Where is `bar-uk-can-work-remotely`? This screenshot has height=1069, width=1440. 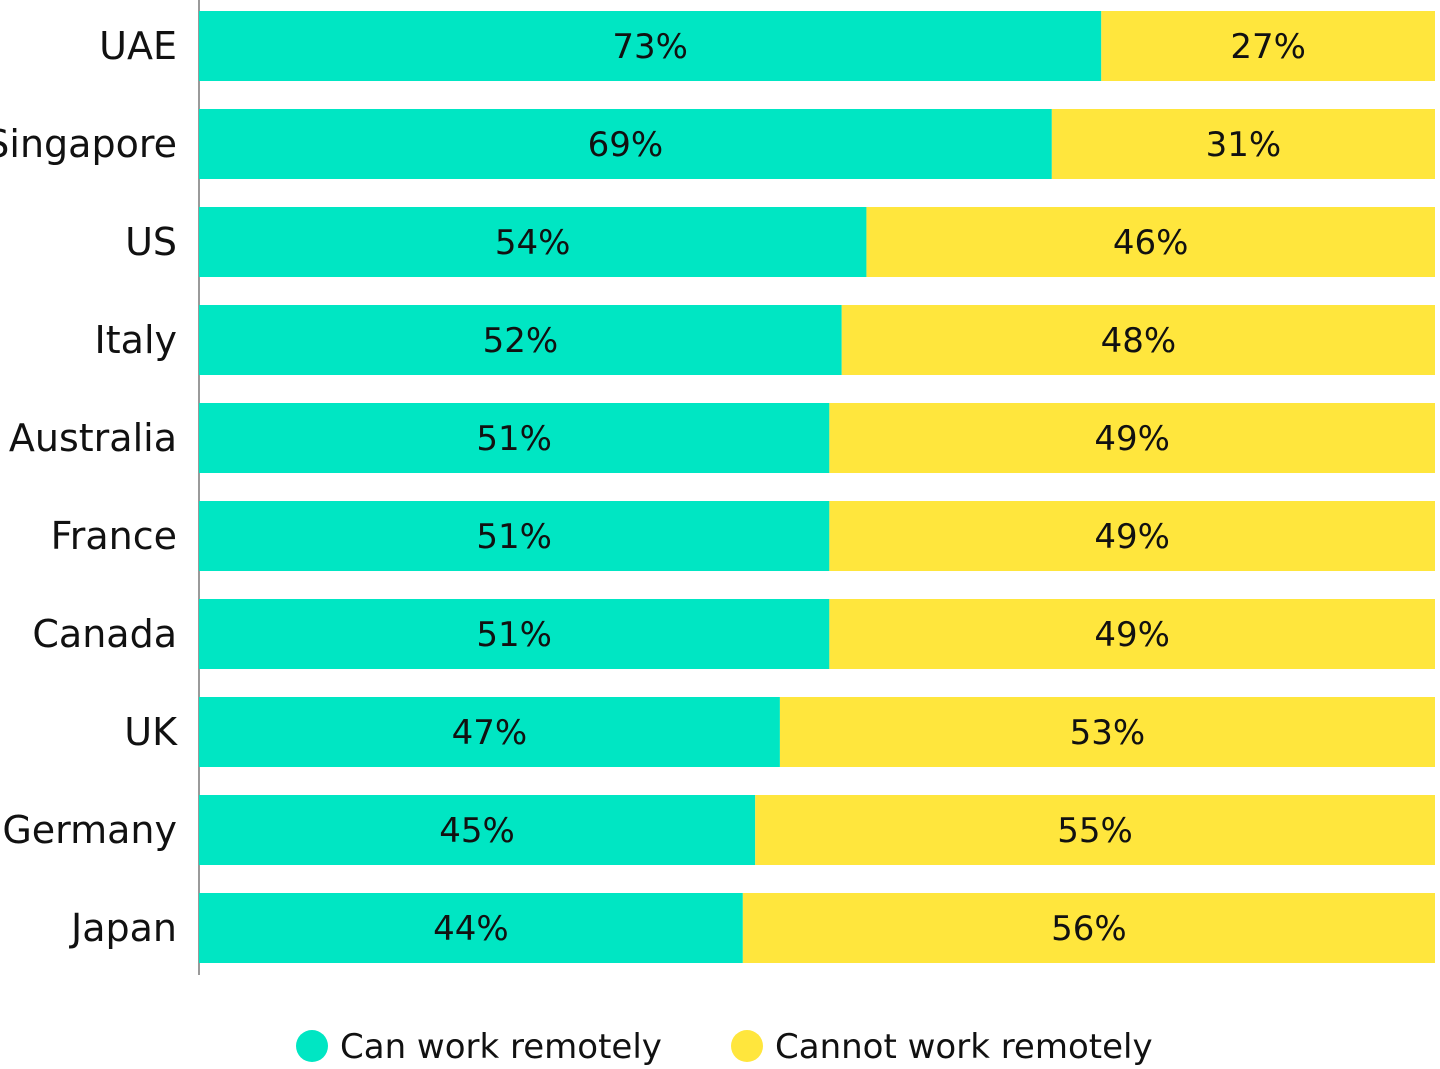
bar-uk-can-work-remotely is located at coordinates (489, 732).